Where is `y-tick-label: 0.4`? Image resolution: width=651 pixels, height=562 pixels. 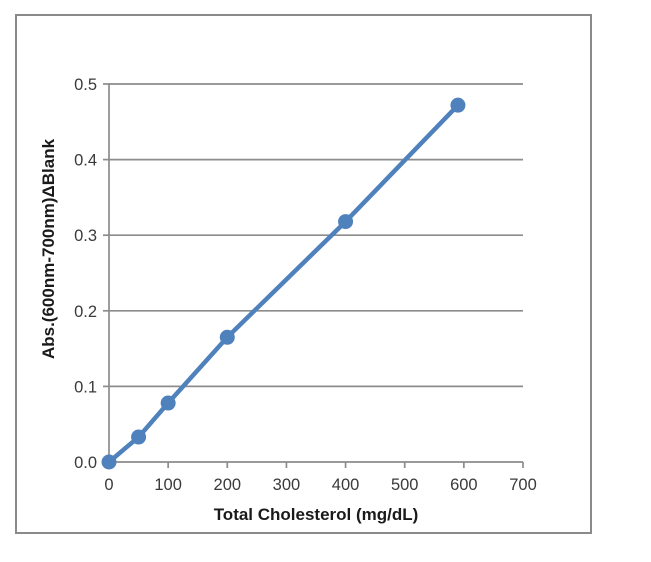
y-tick-label: 0.4 is located at coordinates (85, 161).